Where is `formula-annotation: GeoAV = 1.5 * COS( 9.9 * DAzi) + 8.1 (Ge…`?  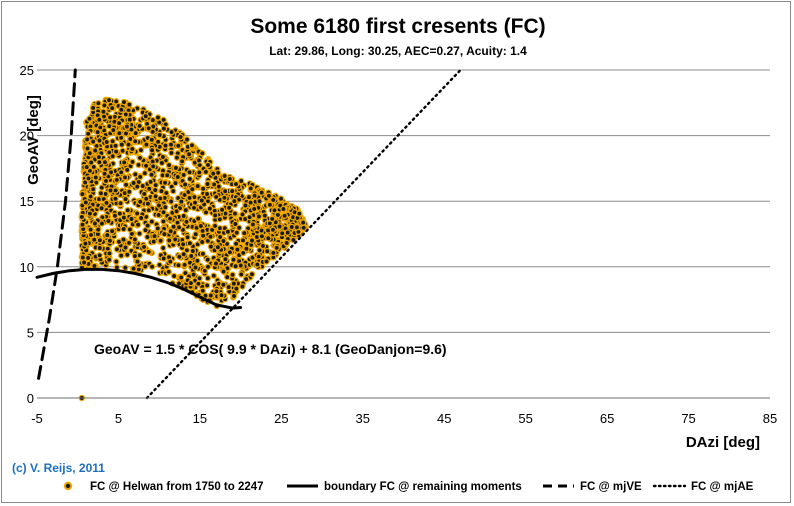
formula-annotation: GeoAV = 1.5 * COS( 9.9 * DAzi) + 8.1 (Ge… is located at coordinates (270, 349).